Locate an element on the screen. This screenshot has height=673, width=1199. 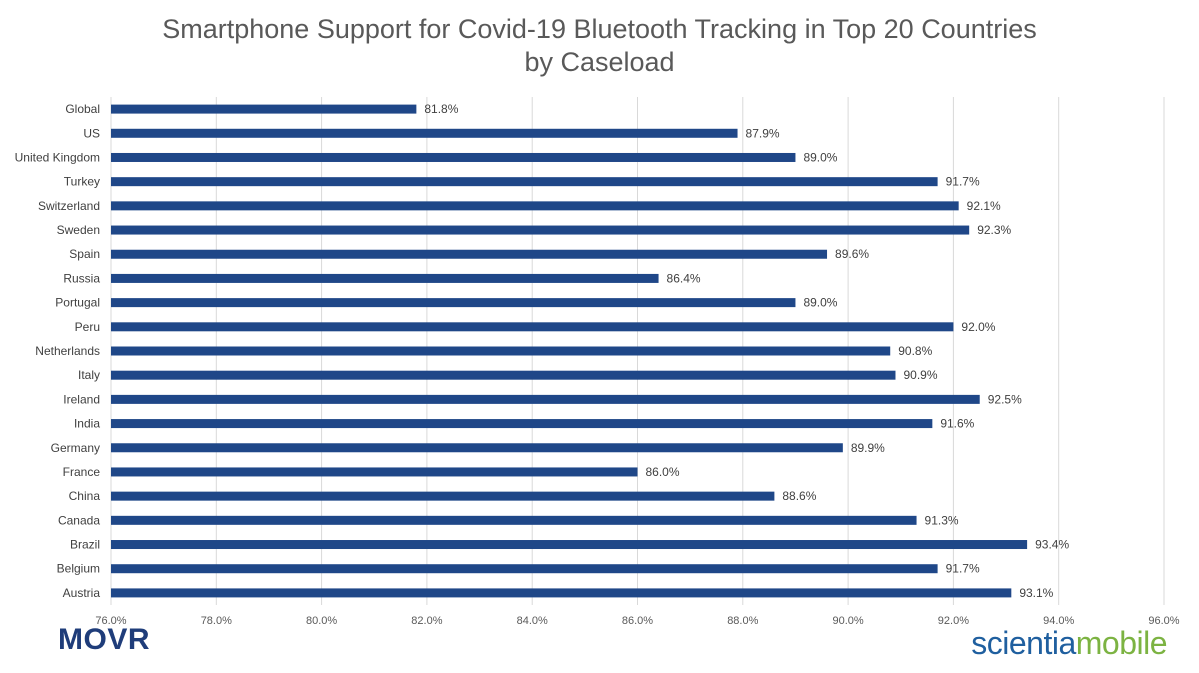
data-label: 93.1% is located at coordinates (1036, 593).